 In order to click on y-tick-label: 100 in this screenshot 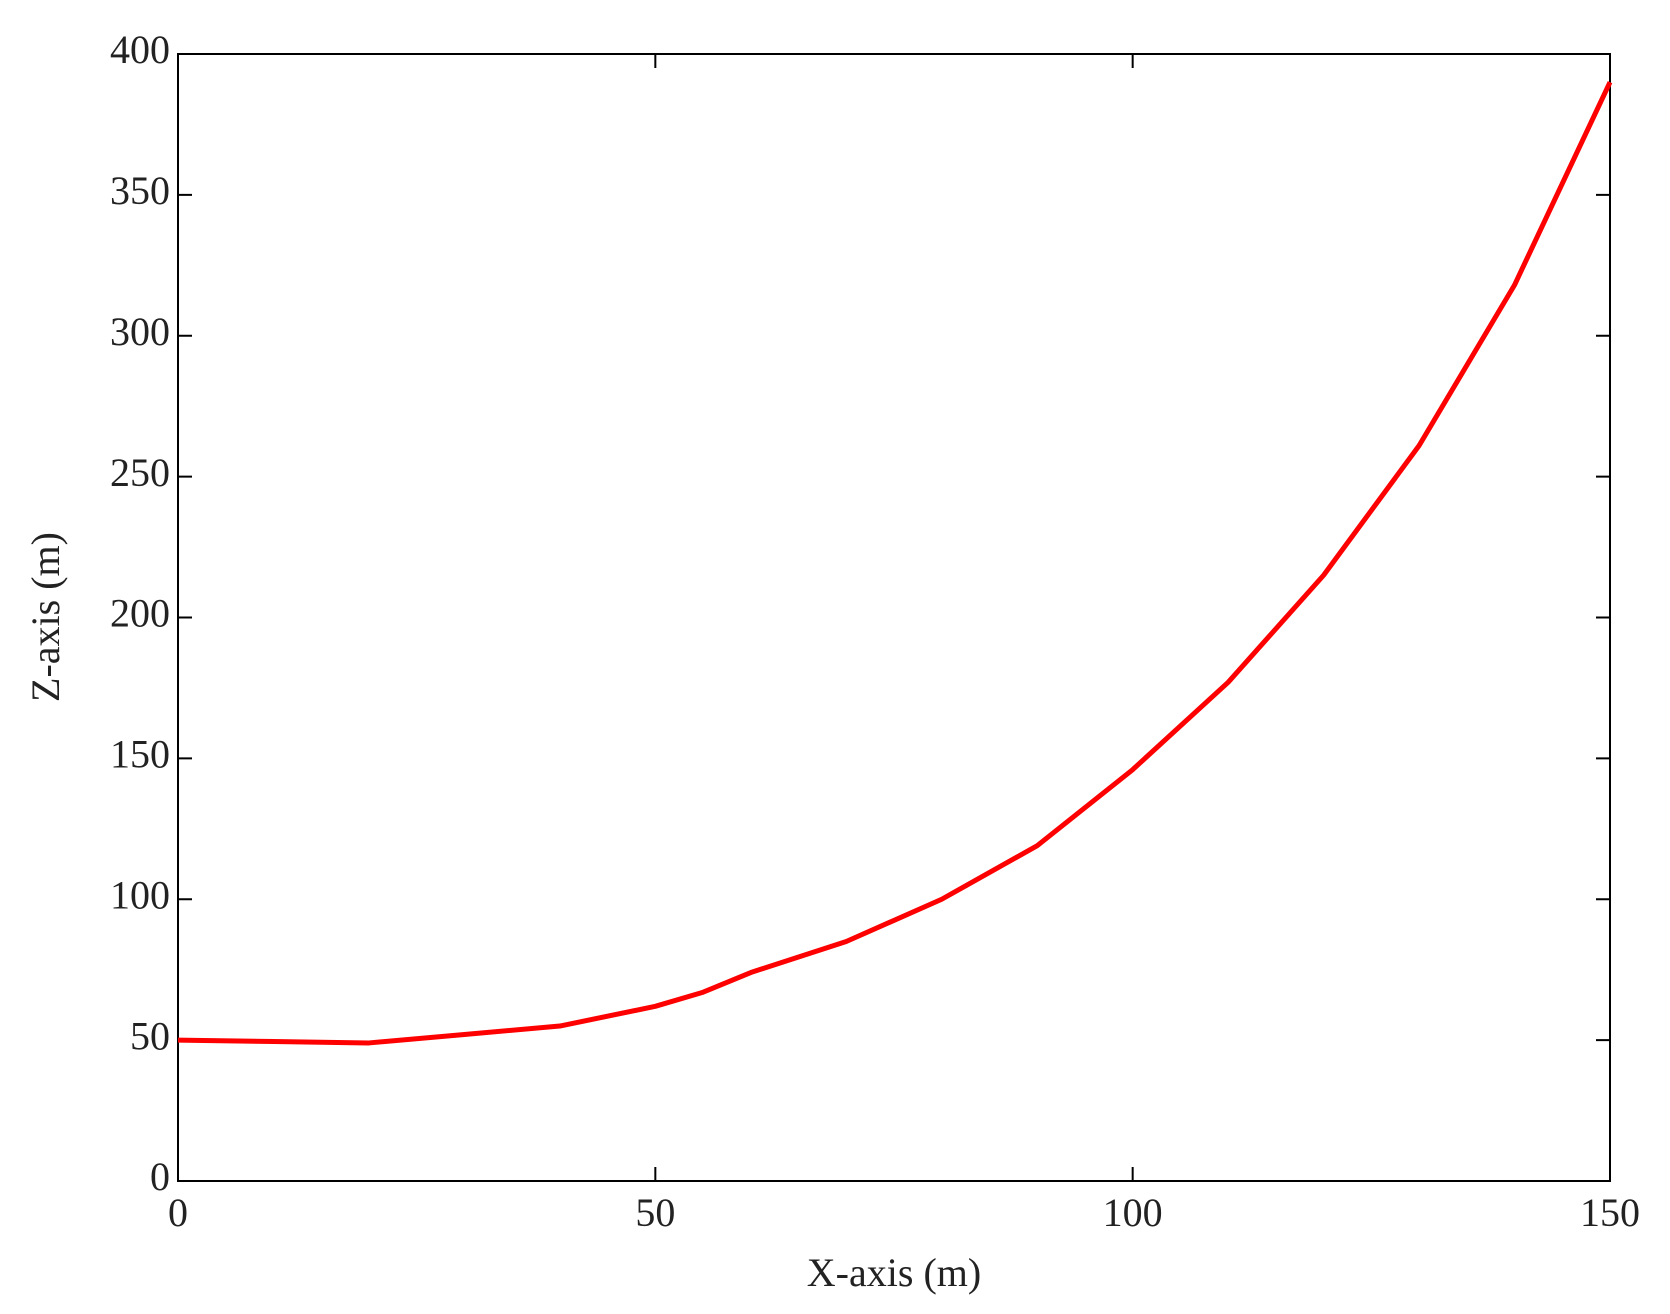, I will do `click(140, 894)`.